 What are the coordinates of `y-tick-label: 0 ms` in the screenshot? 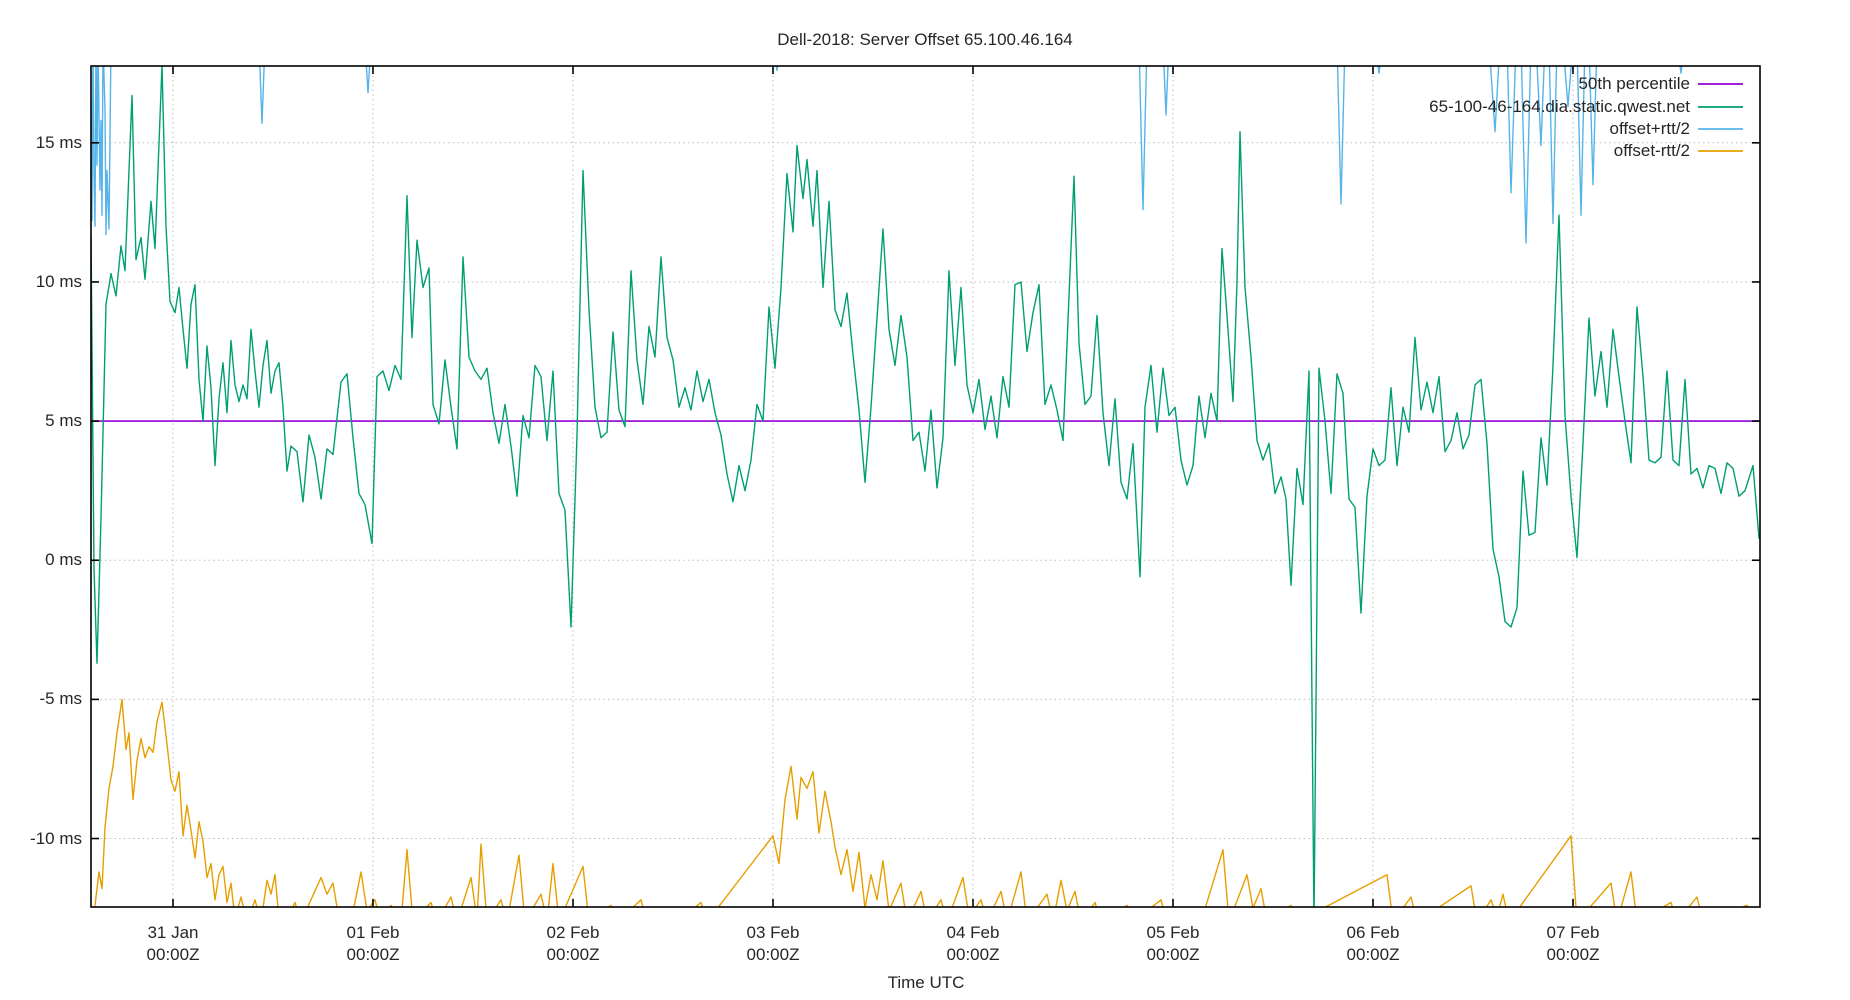 It's located at (63, 560).